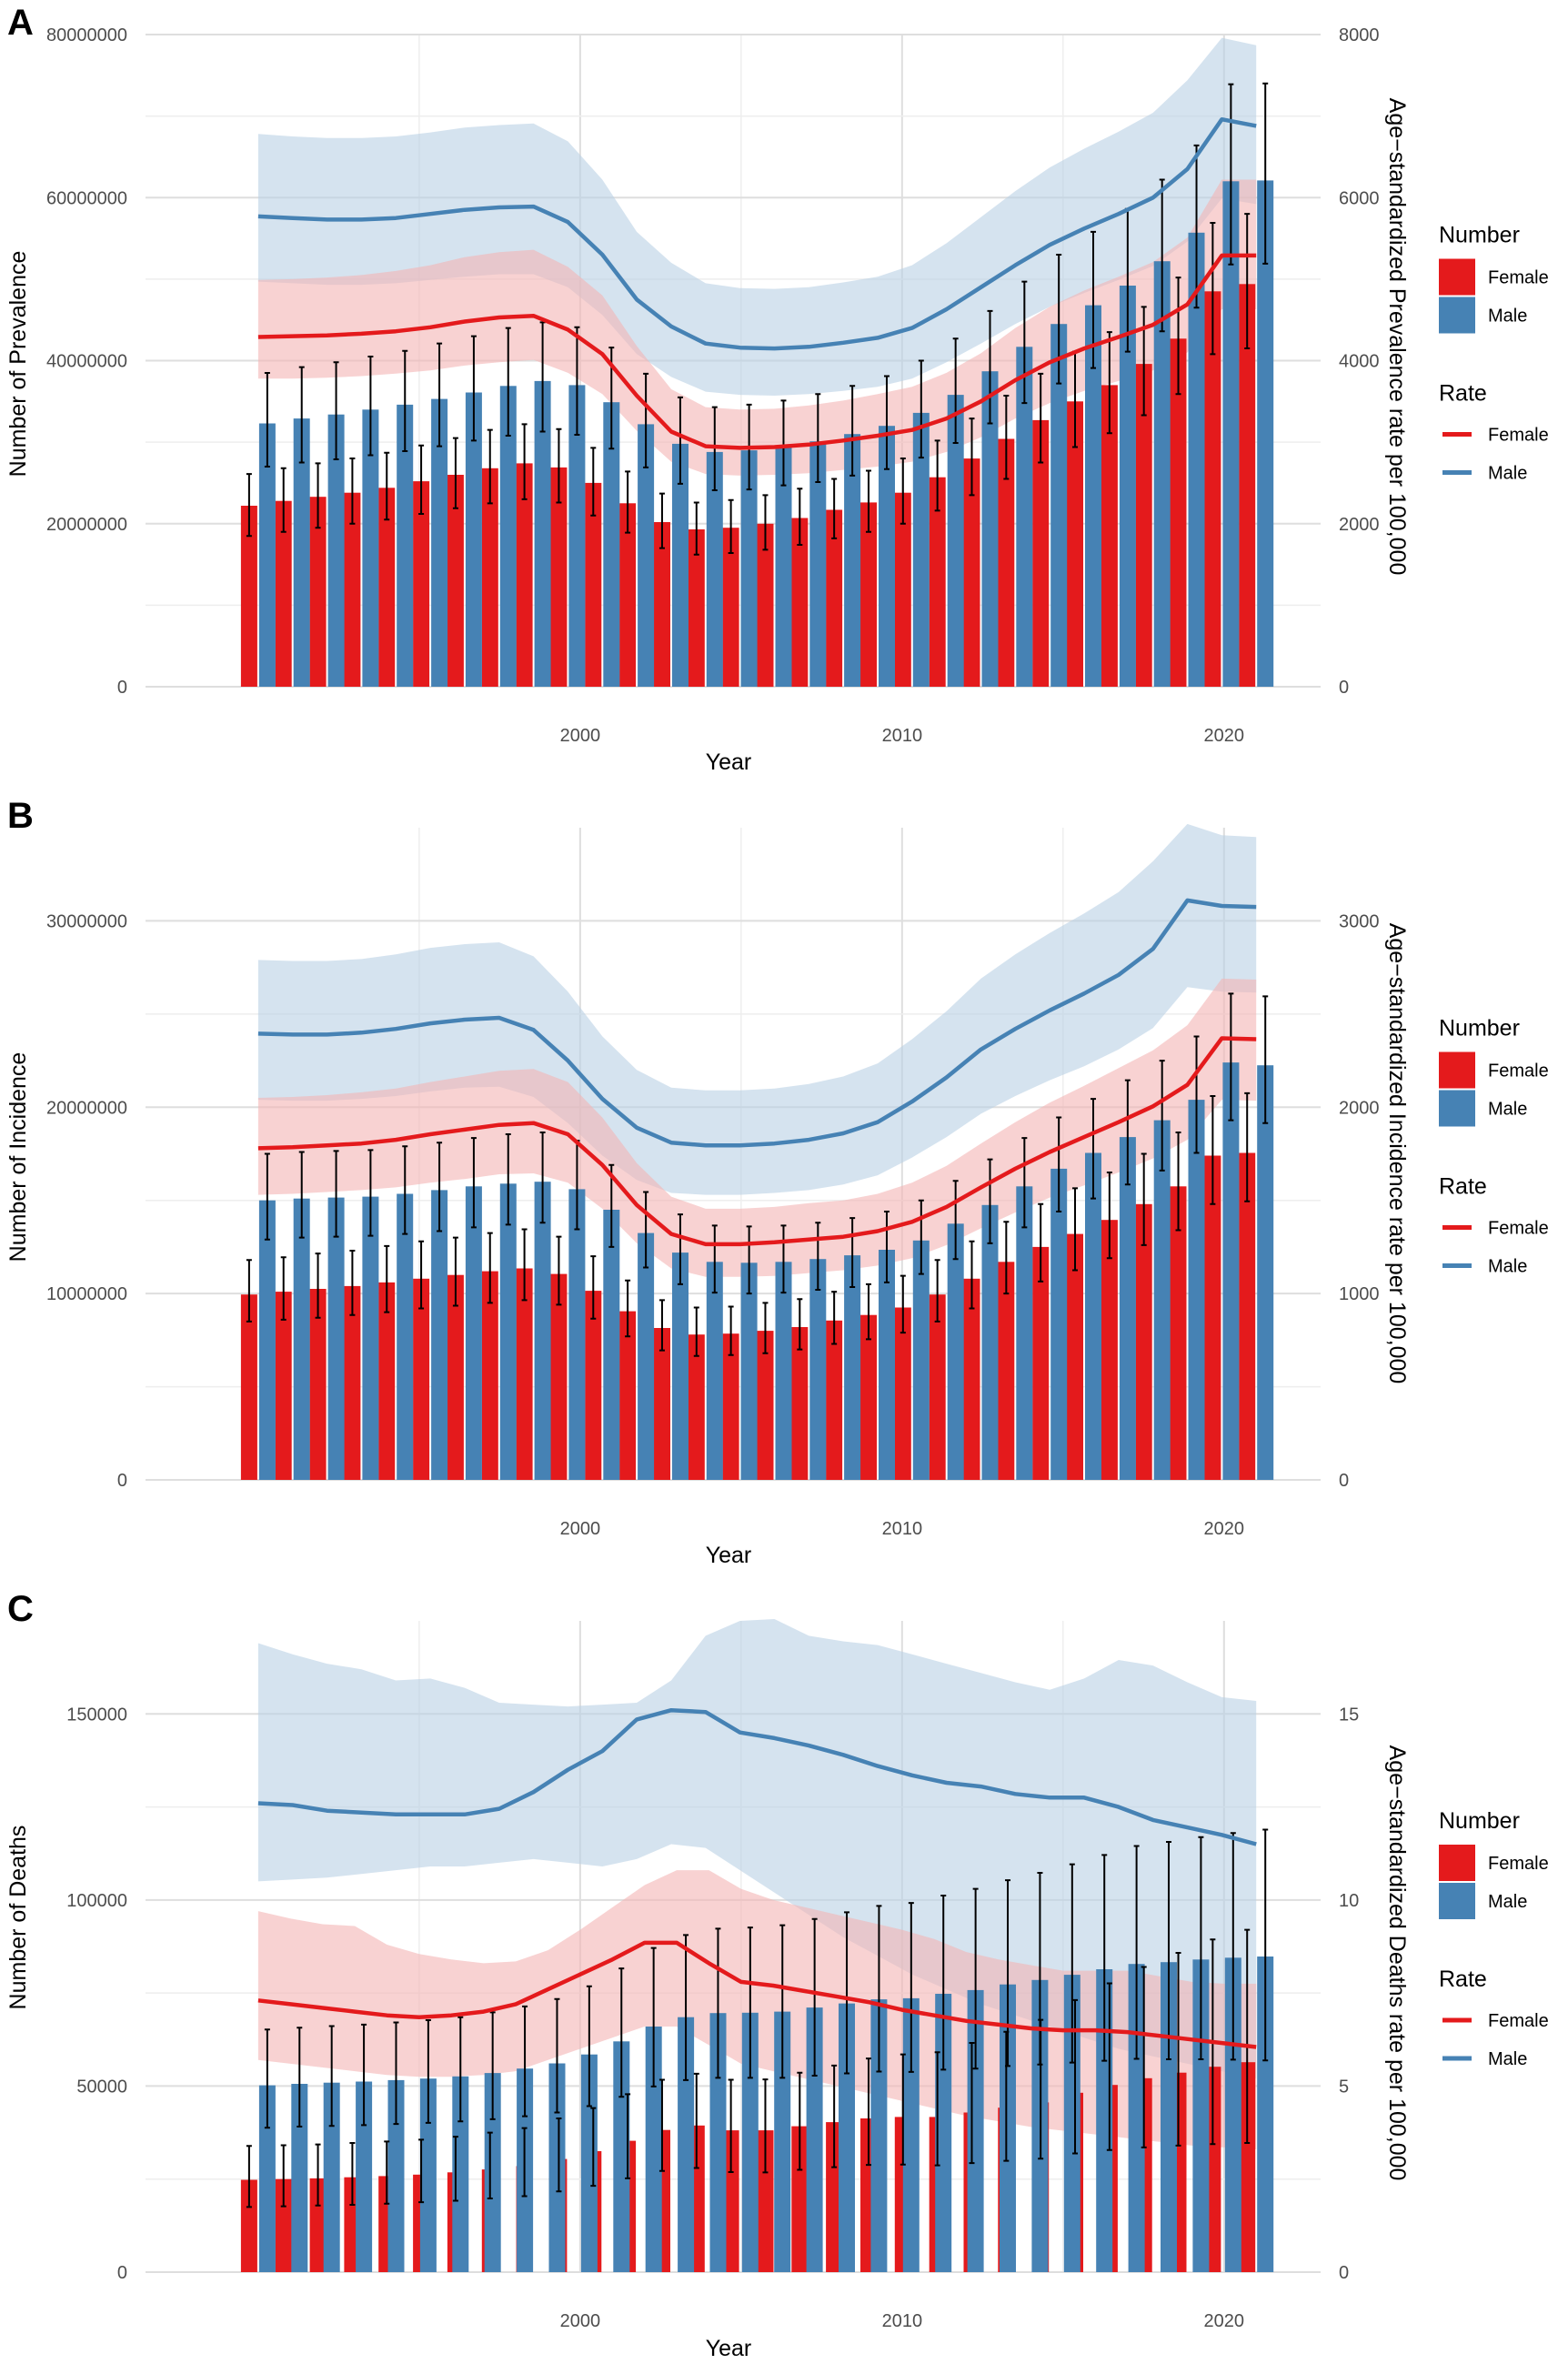  Describe the element at coordinates (757, 1174) in the screenshot. I see `error-bars` at that location.